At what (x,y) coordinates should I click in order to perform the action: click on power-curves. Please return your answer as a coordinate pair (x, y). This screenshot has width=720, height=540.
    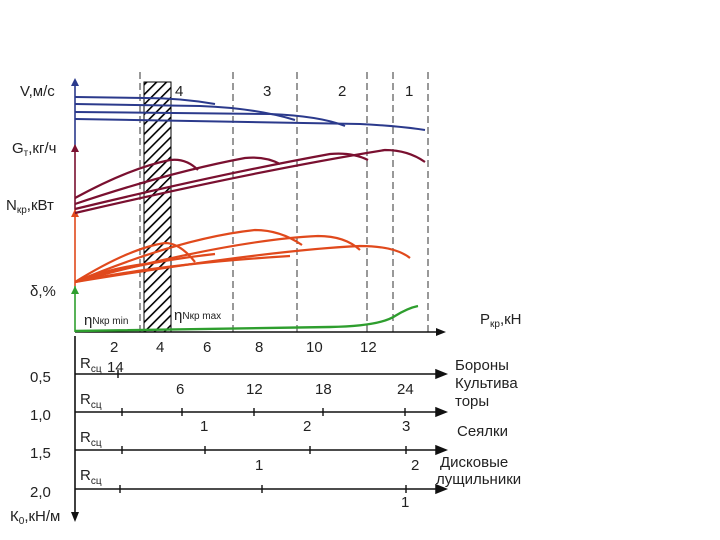
    Looking at the image, I should click on (242, 256).